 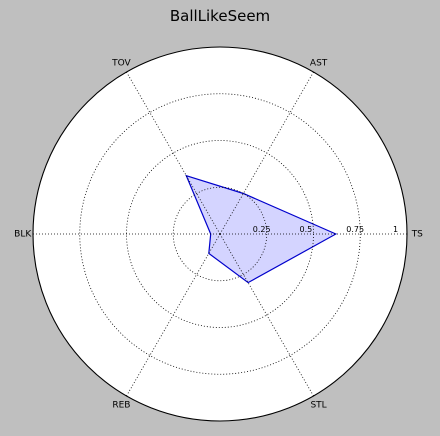 What do you see at coordinates (266, 153) in the screenshot?
I see `spoke-ast` at bounding box center [266, 153].